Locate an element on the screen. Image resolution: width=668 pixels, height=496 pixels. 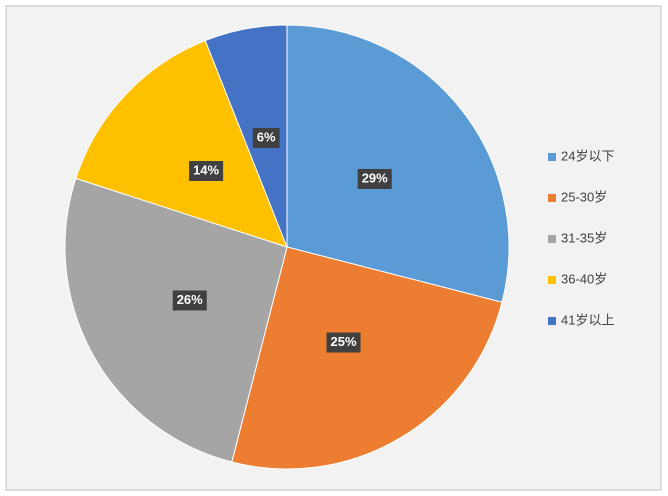
data-label: 6% is located at coordinates (266, 136).